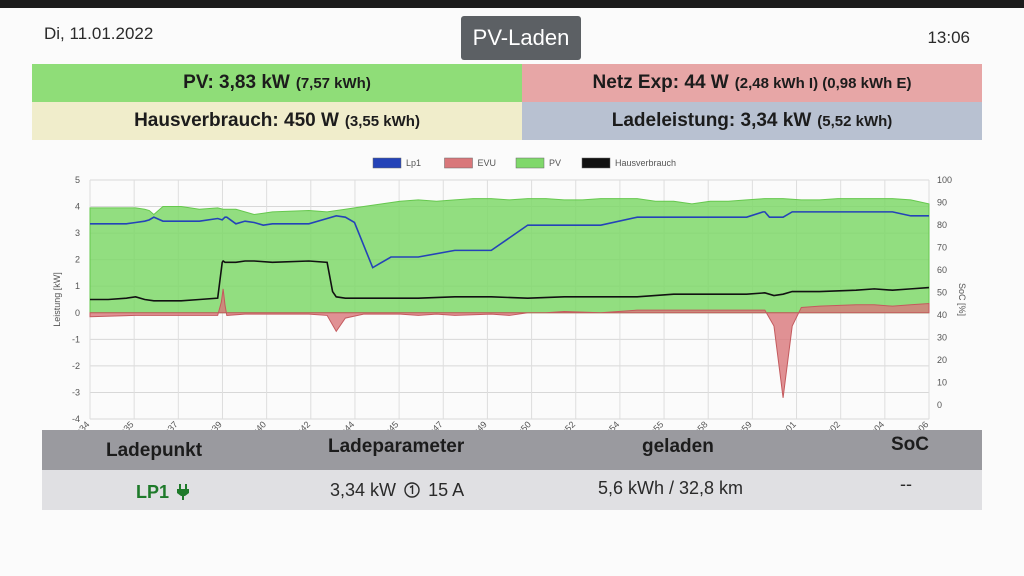 Image resolution: width=1024 pixels, height=576 pixels. Describe the element at coordinates (77, 313) in the screenshot. I see `y-tick-label: 0` at that location.